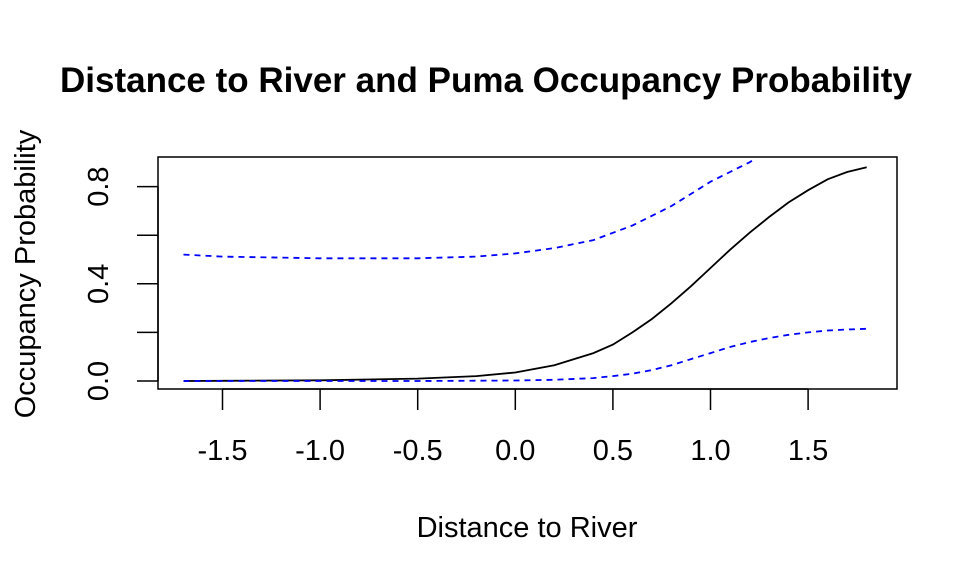  What do you see at coordinates (121, 283) in the screenshot?
I see `y-axis: 0.0 0.4 0.8` at bounding box center [121, 283].